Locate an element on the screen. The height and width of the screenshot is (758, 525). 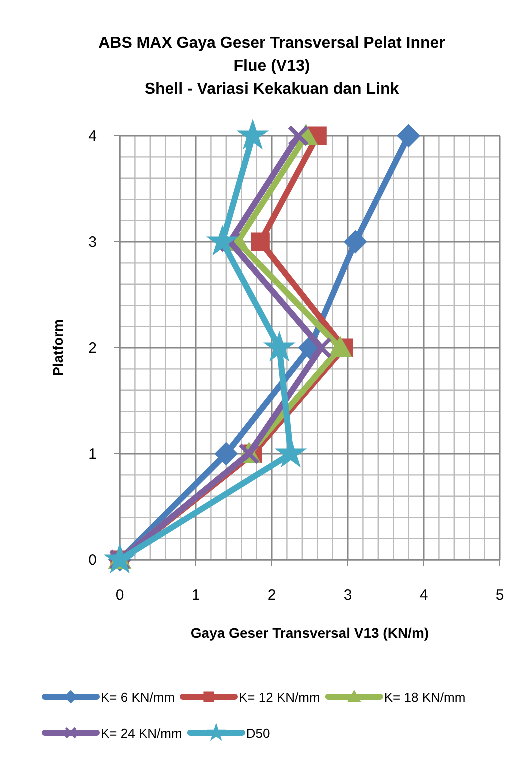
x-tick-label: 1 is located at coordinates (196, 595).